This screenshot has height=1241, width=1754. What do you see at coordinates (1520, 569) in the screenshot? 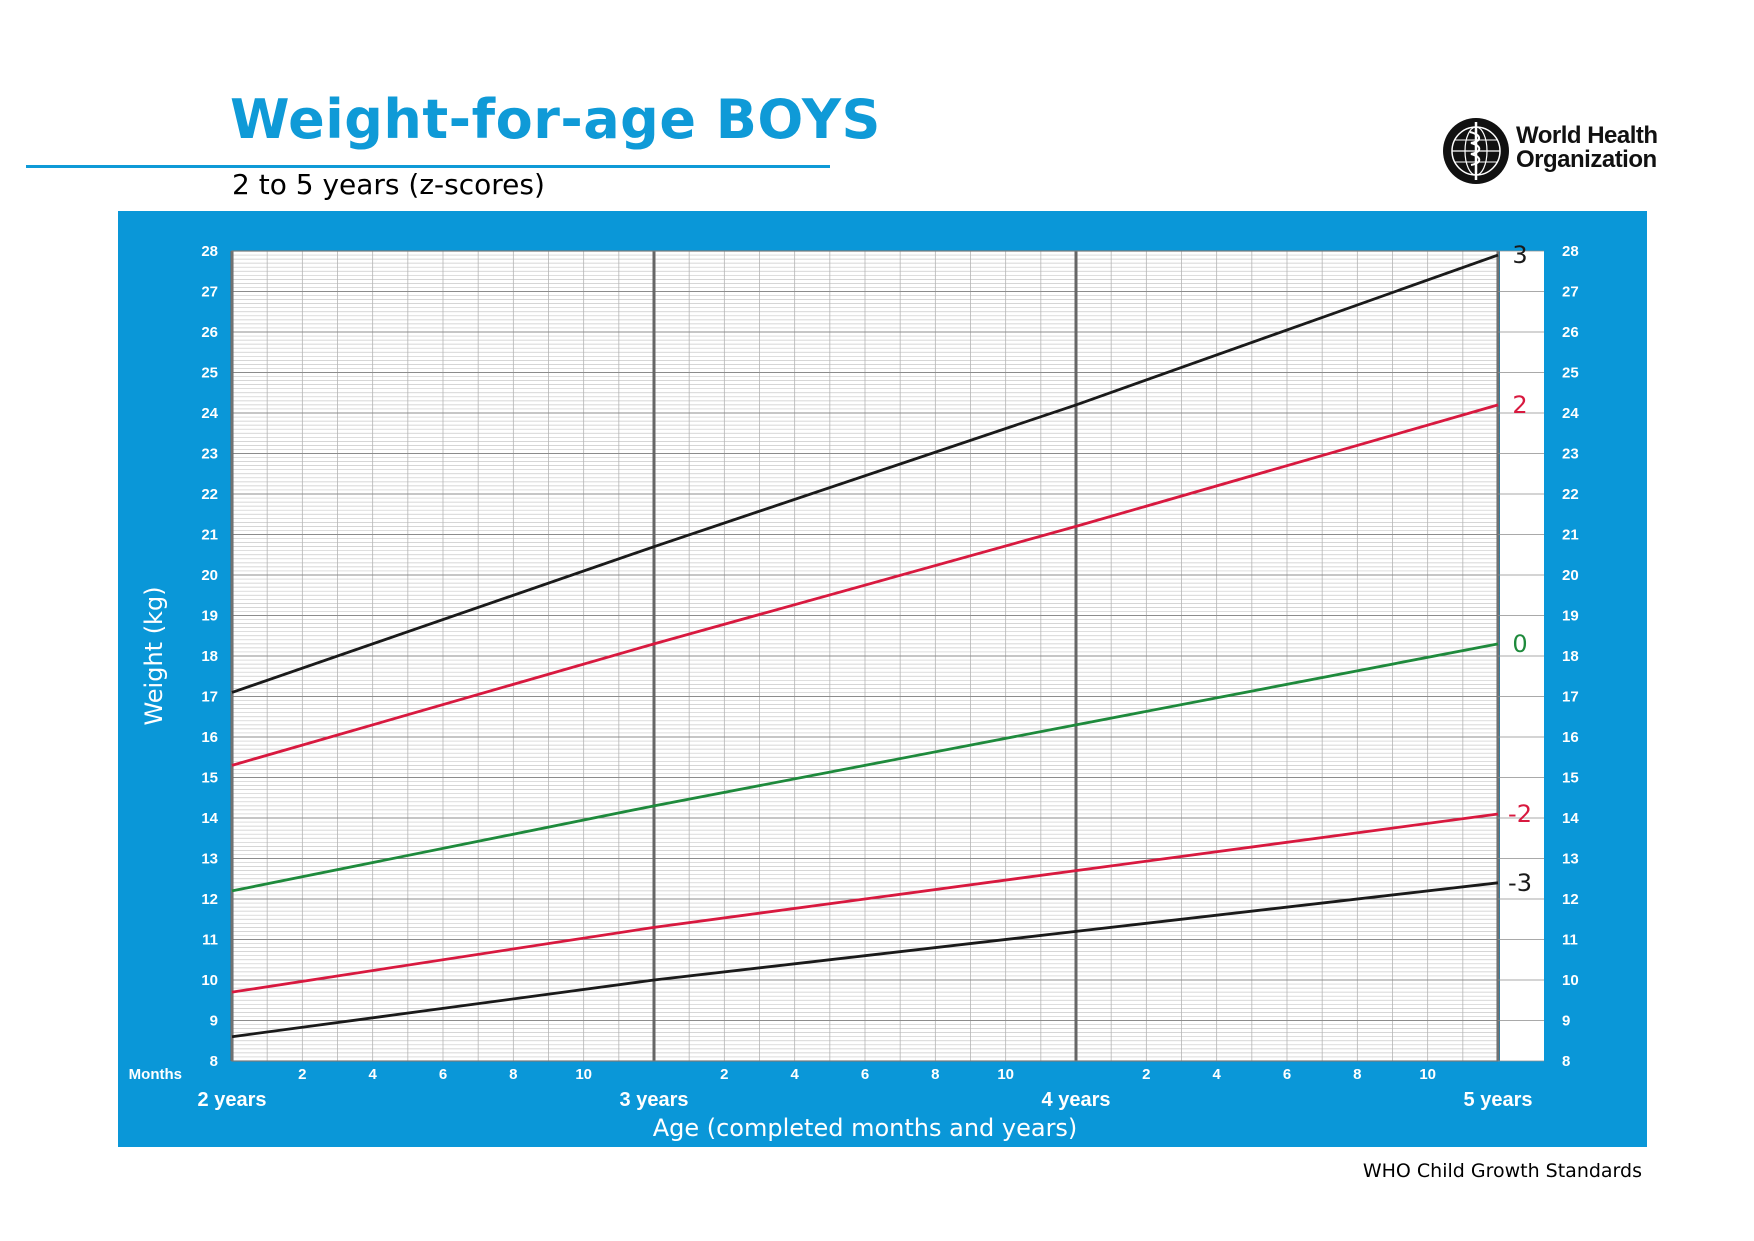
I see `series-labels: 3 2 0 -2 -3` at bounding box center [1520, 569].